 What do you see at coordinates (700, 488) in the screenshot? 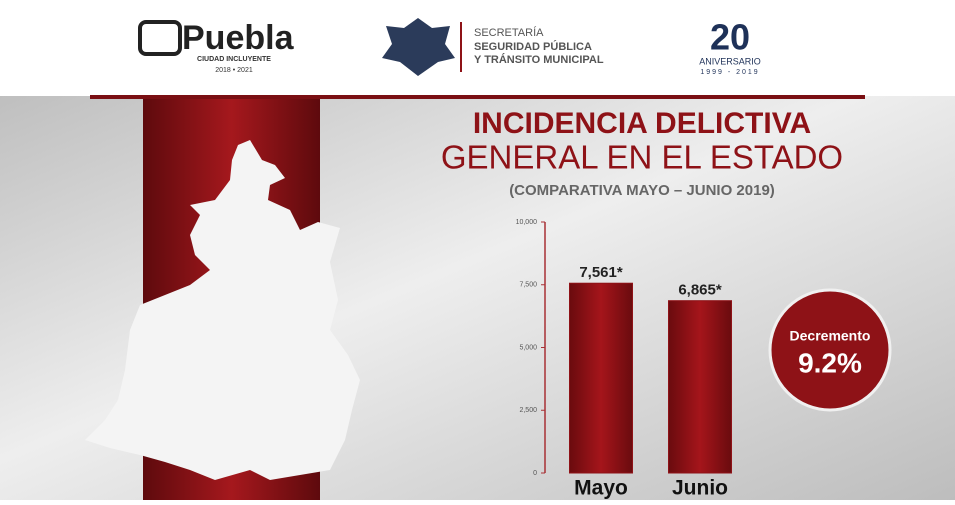
I see `x-tick-label: Junio` at bounding box center [700, 488].